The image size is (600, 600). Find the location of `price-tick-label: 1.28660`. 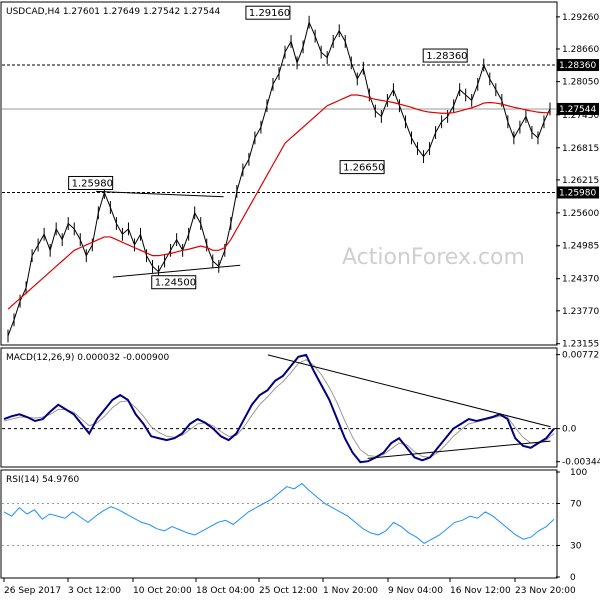

price-tick-label: 1.28660 is located at coordinates (580, 50).